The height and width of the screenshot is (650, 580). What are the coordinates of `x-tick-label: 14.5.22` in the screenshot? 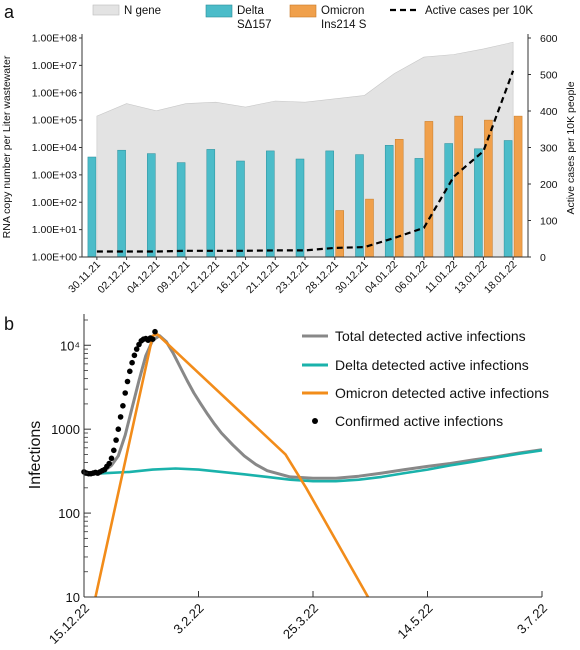 It's located at (414, 621).